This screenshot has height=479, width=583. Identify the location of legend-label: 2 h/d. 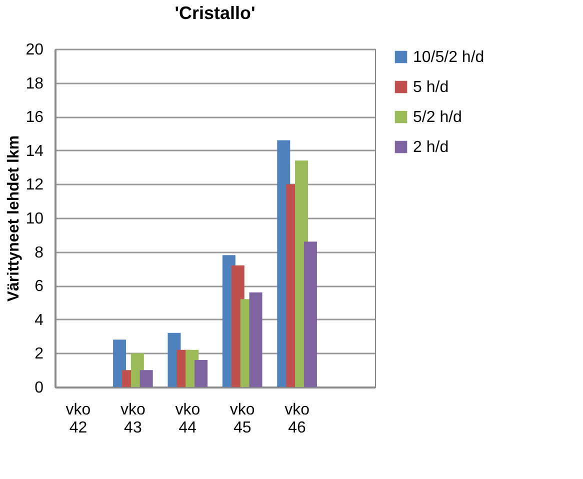
(431, 147).